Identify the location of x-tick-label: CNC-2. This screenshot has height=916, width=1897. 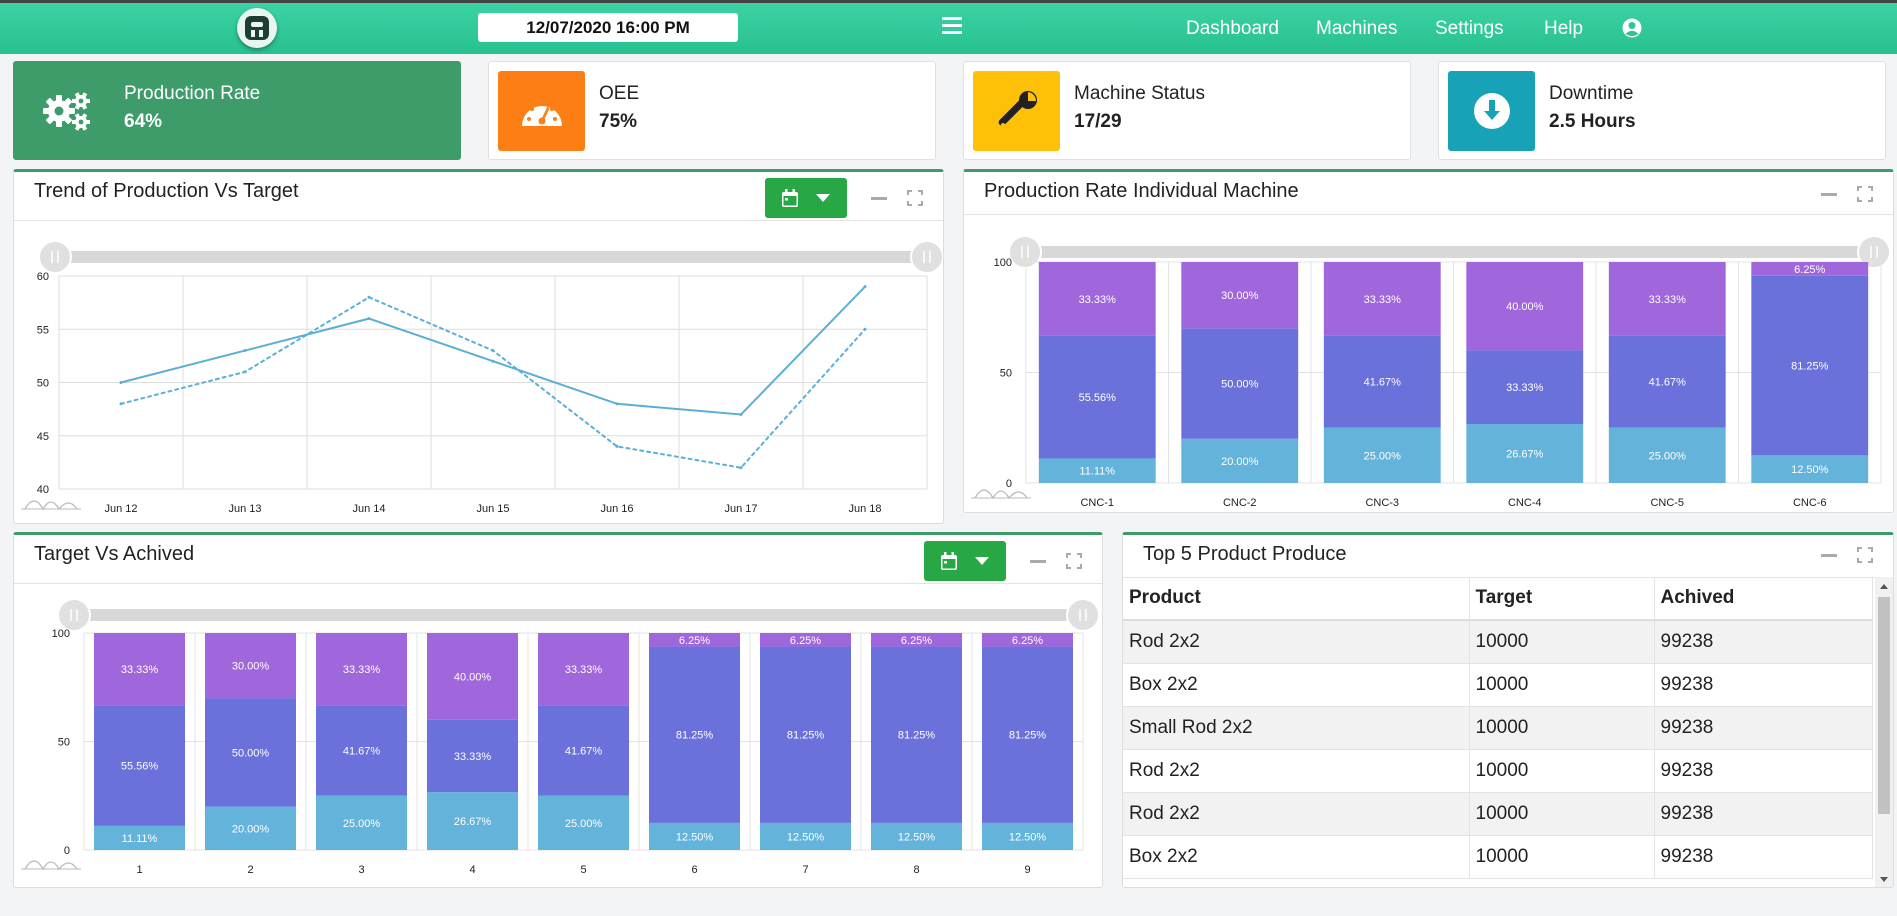
(1240, 503).